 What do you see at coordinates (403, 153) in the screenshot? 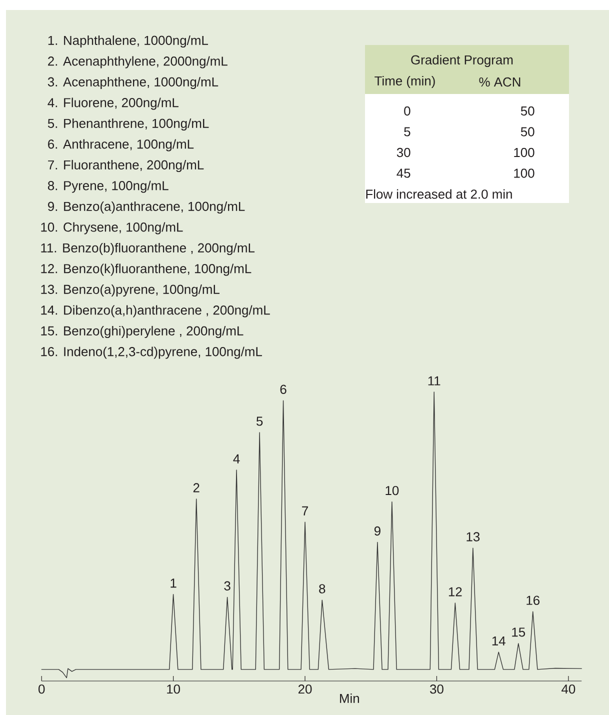
I see `text: 30` at bounding box center [403, 153].